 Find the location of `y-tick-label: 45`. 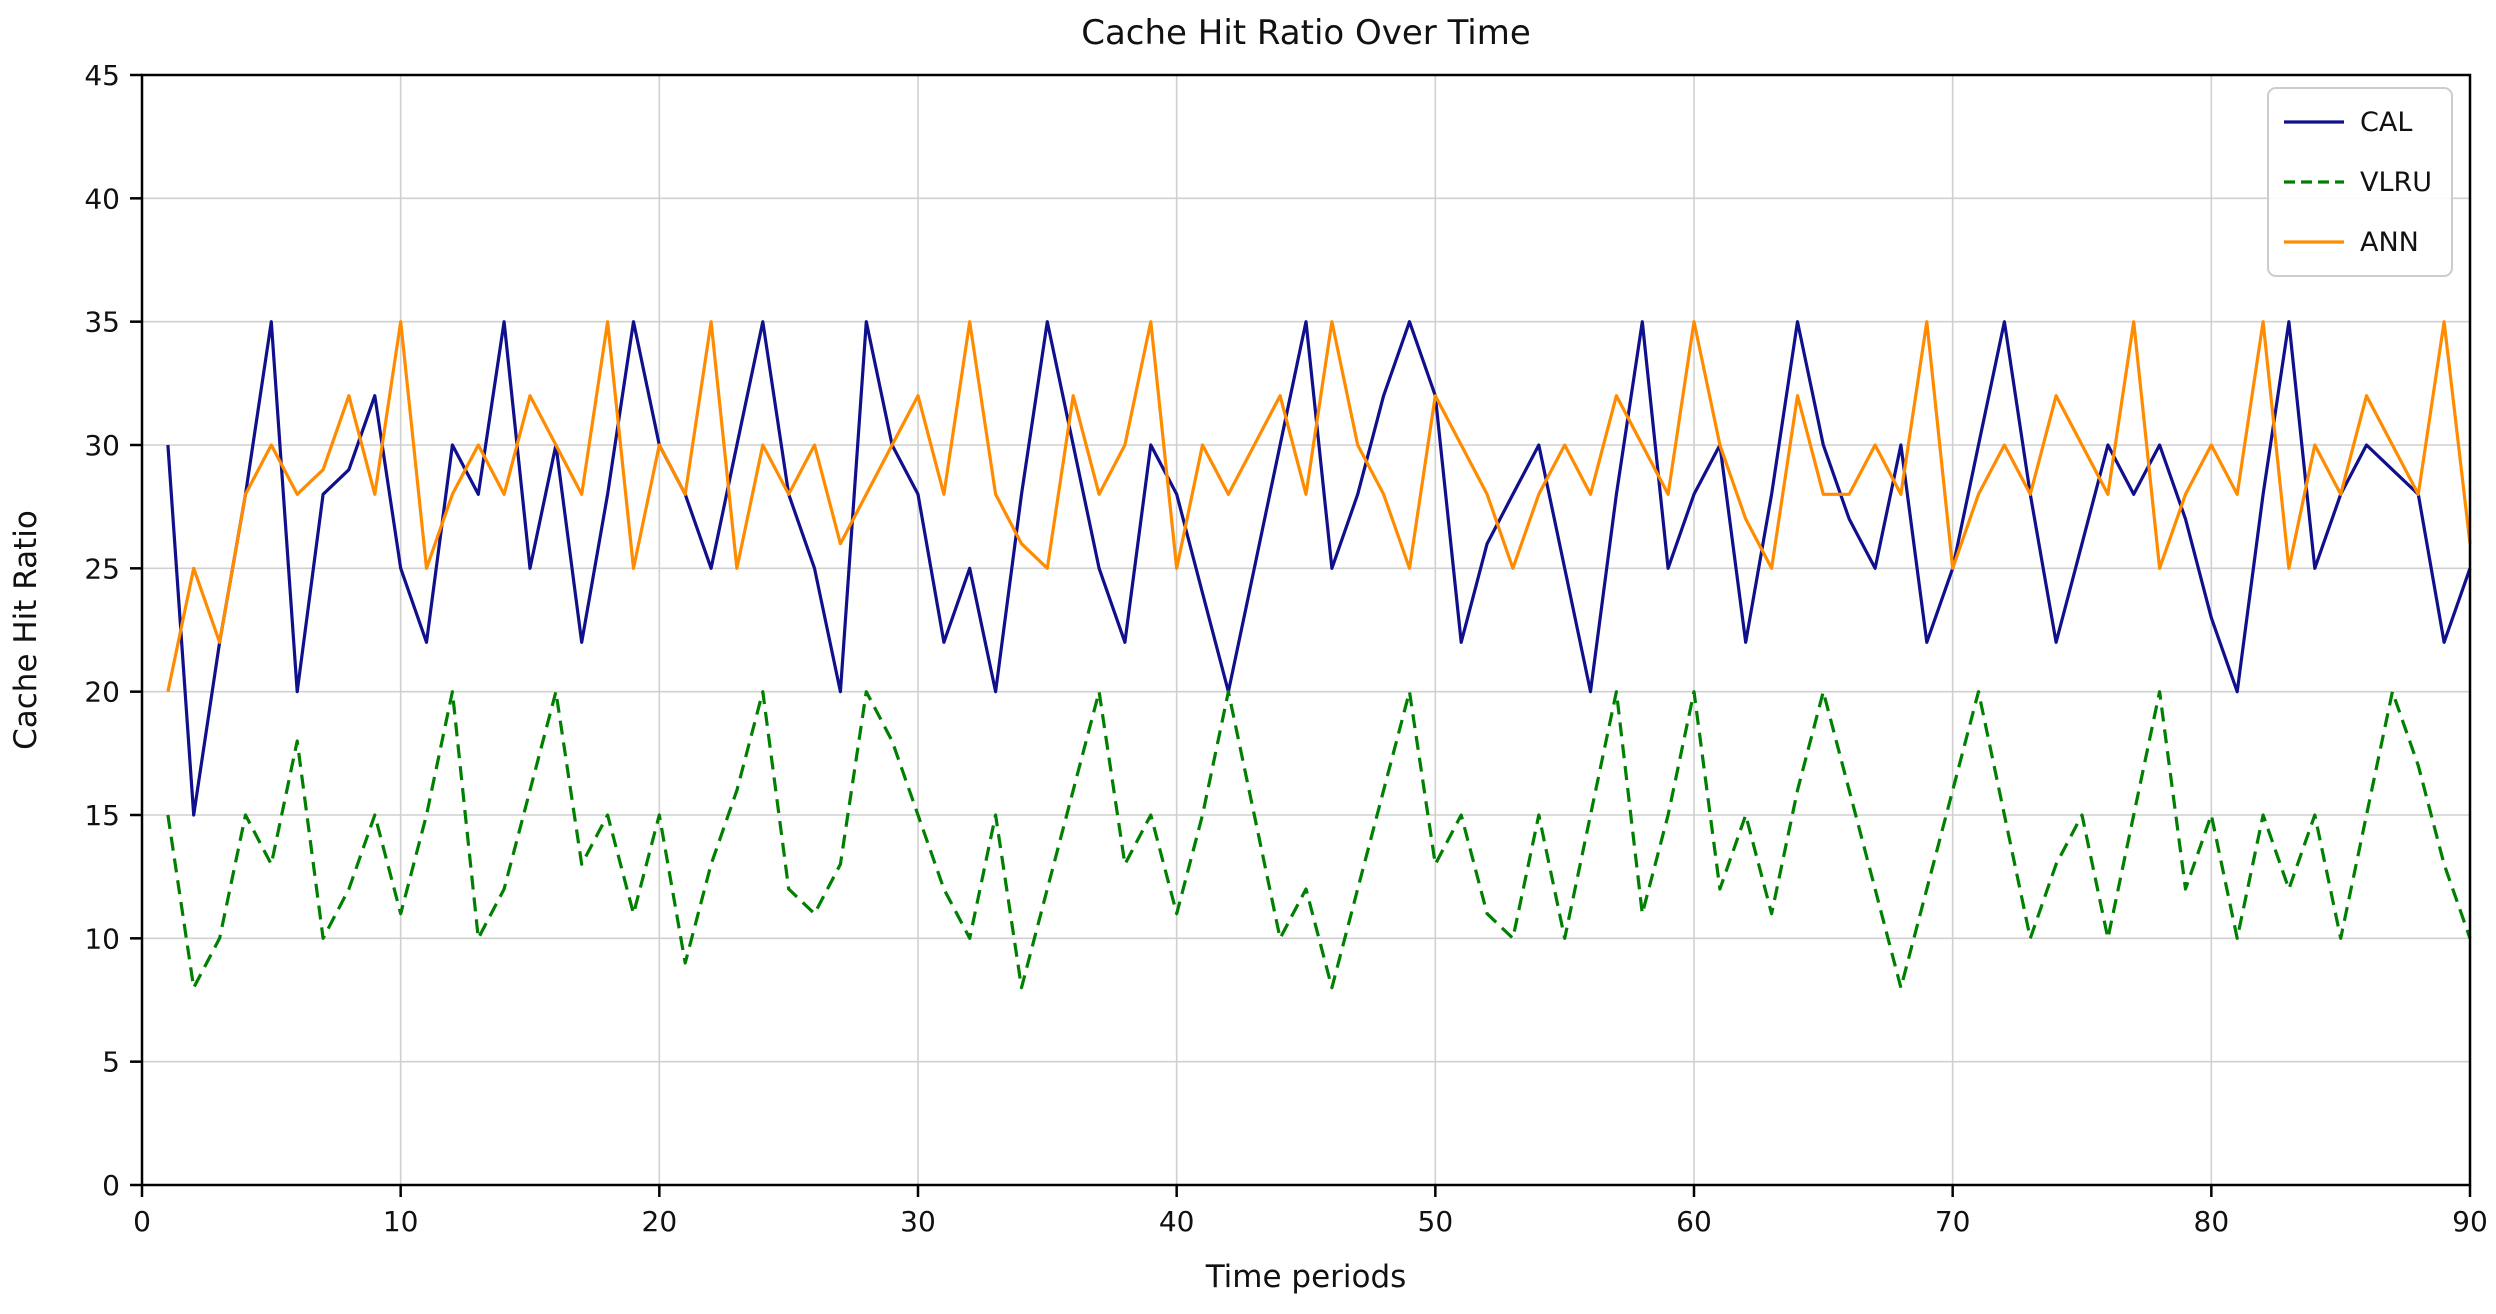

y-tick-label: 45 is located at coordinates (102, 75).